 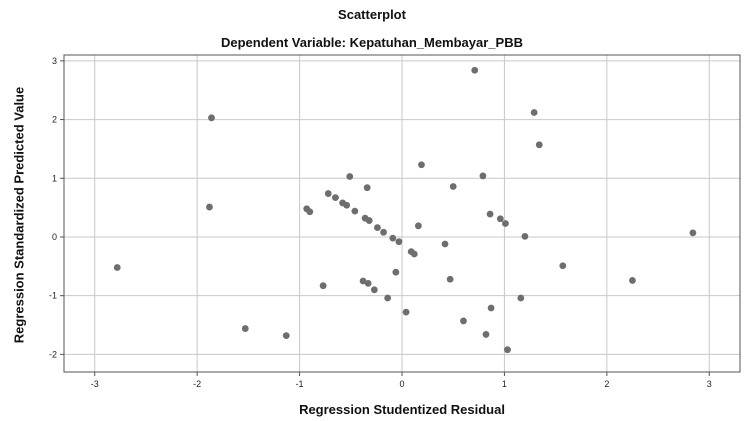 What do you see at coordinates (402, 409) in the screenshot?
I see `x-axis-label: Regression Studentized Residual` at bounding box center [402, 409].